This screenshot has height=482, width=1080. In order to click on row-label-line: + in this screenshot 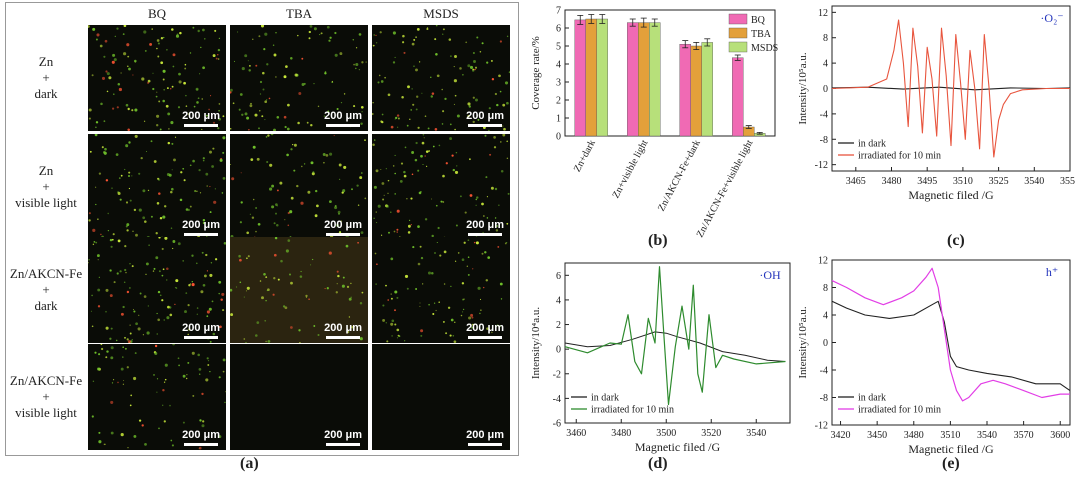, I will do `click(46, 186)`.